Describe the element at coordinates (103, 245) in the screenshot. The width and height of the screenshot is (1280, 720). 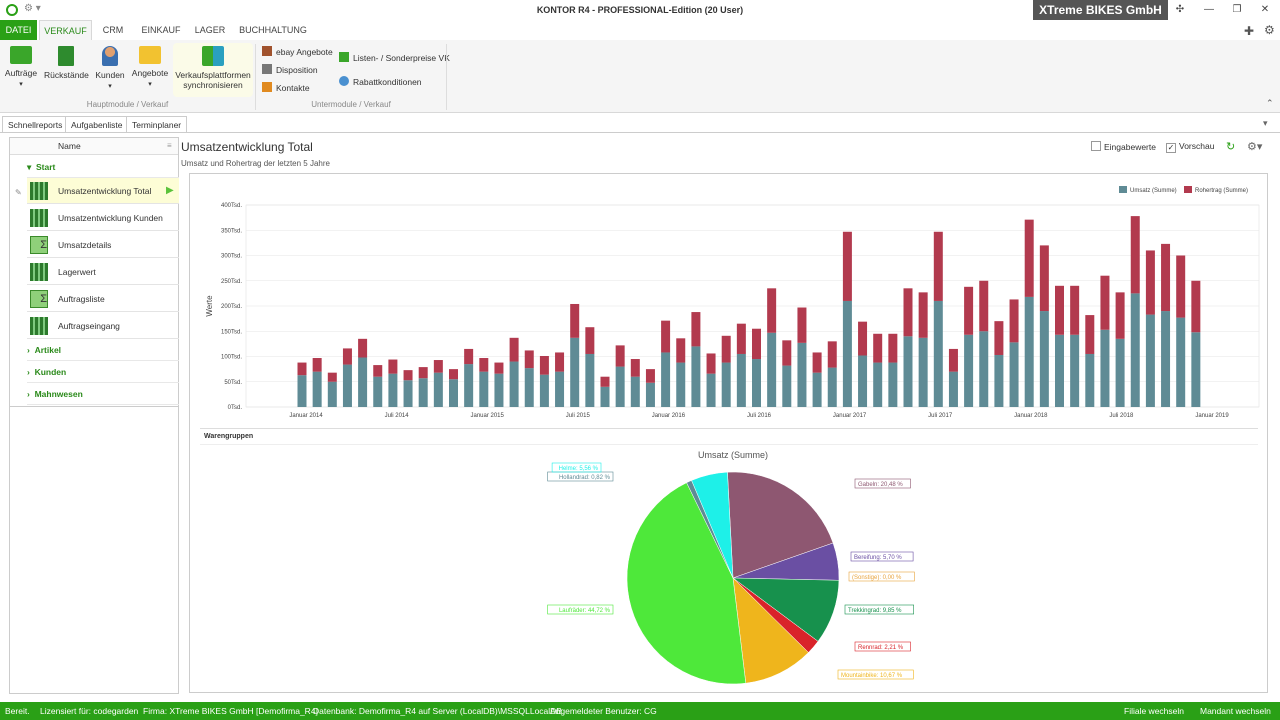
I see `list-item-umsatzdetails: Σ Umsatzdetails` at that location.